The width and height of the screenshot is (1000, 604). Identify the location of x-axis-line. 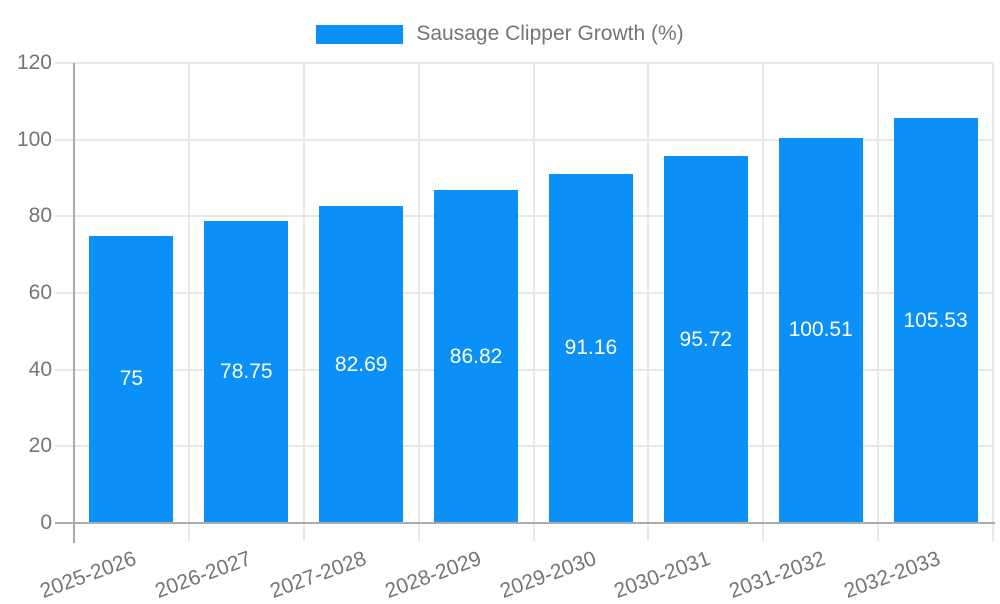
(525, 523).